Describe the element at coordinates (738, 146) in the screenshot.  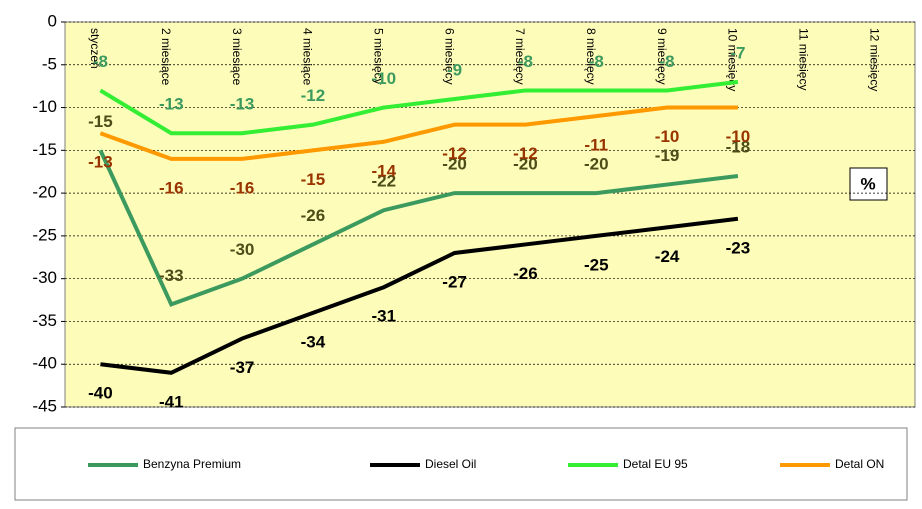
I see `data-label: -18` at that location.